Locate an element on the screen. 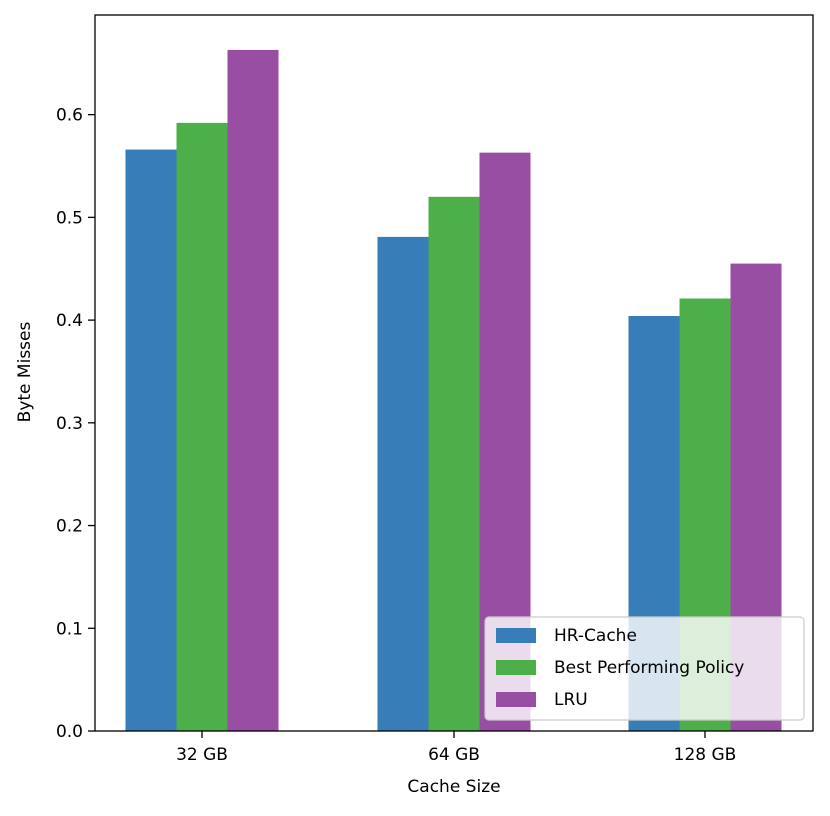 This screenshot has width=830, height=816. legend-label: HR-Cache is located at coordinates (595, 636).